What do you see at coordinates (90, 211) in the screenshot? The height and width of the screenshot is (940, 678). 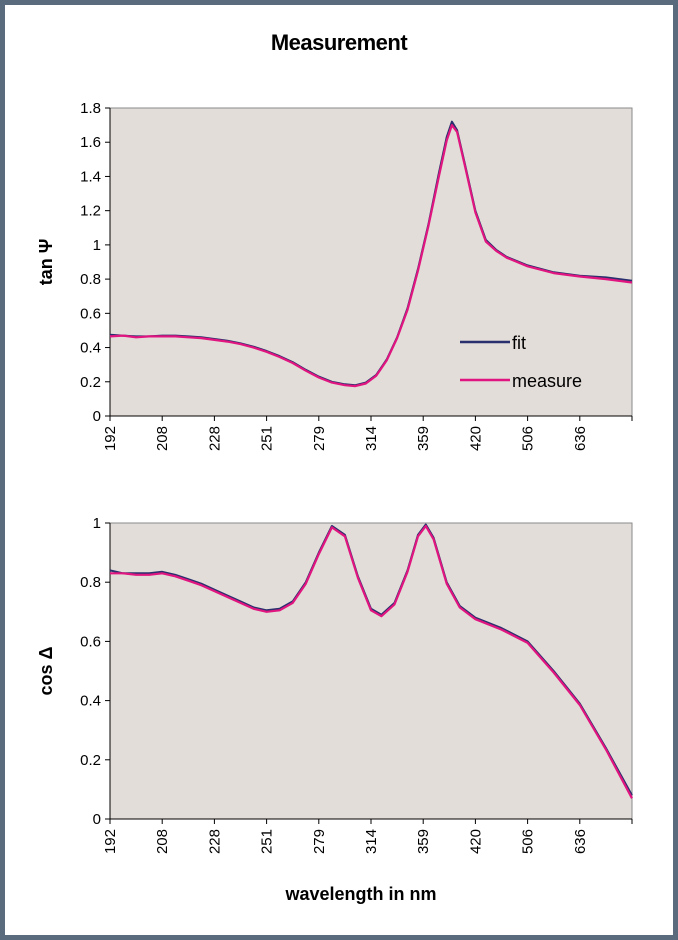 I see `y-tick-label: 1.2` at bounding box center [90, 211].